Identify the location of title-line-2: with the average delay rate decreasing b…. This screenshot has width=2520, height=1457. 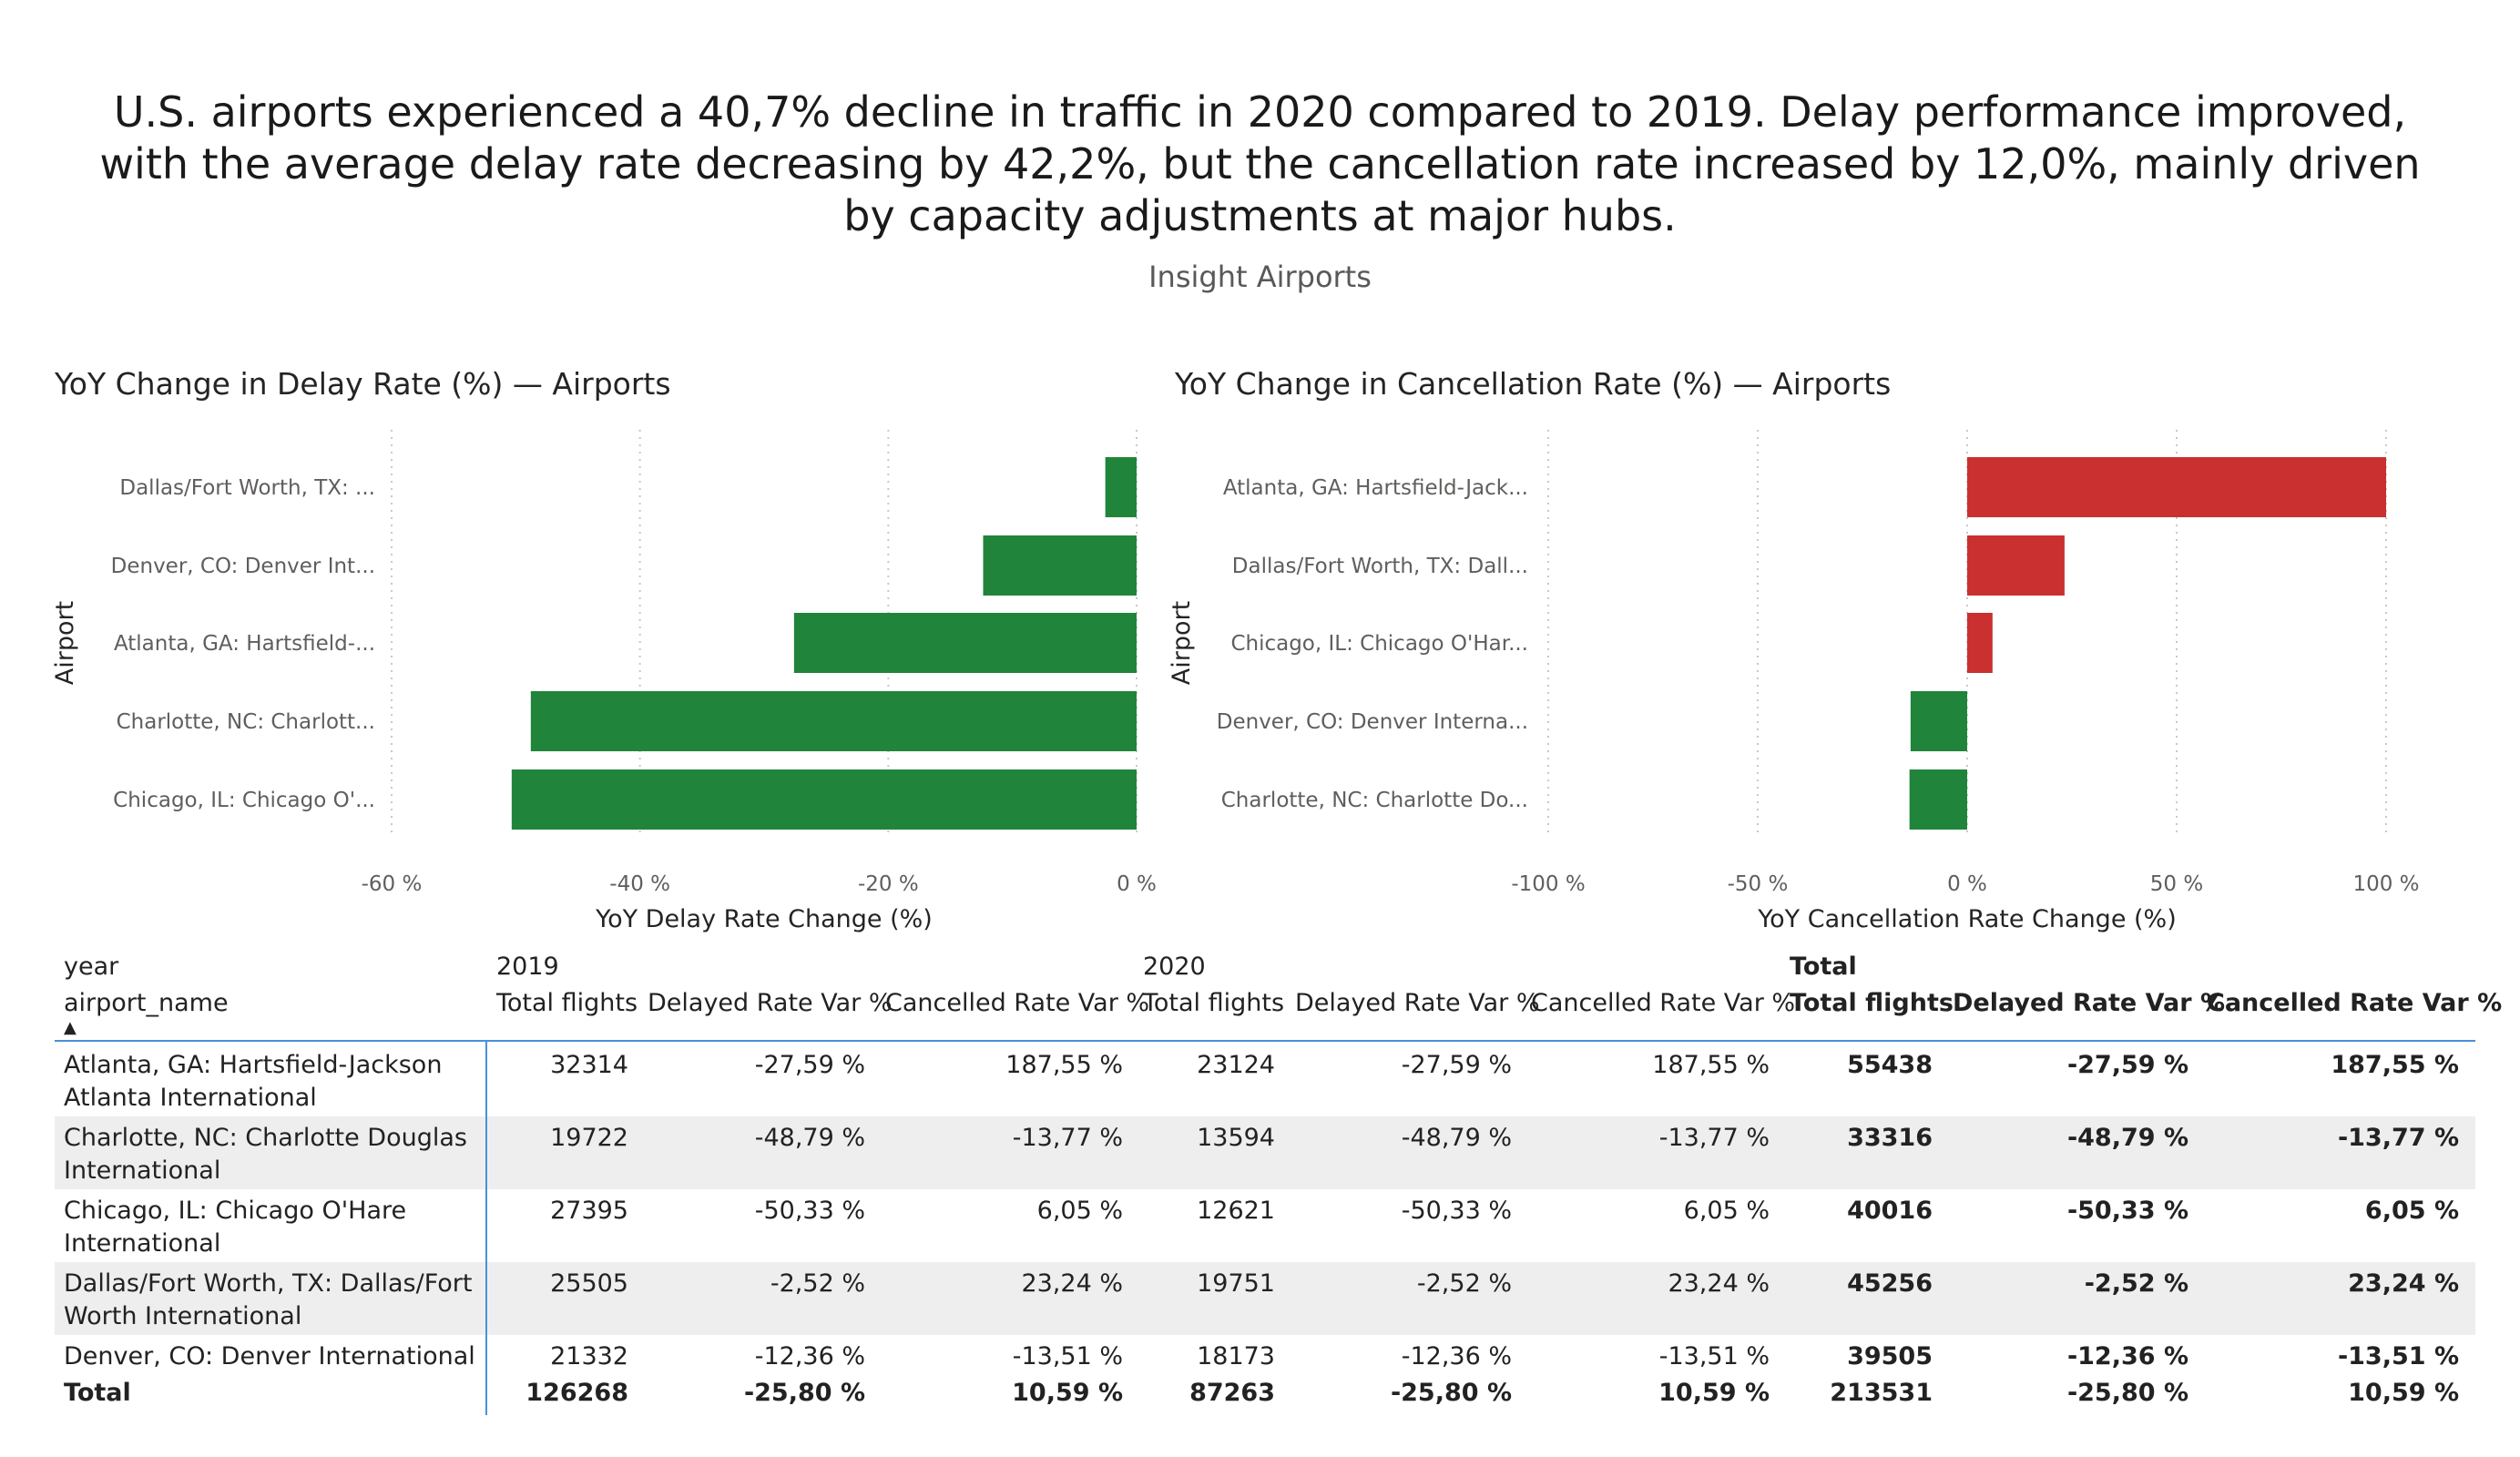
(1260, 164).